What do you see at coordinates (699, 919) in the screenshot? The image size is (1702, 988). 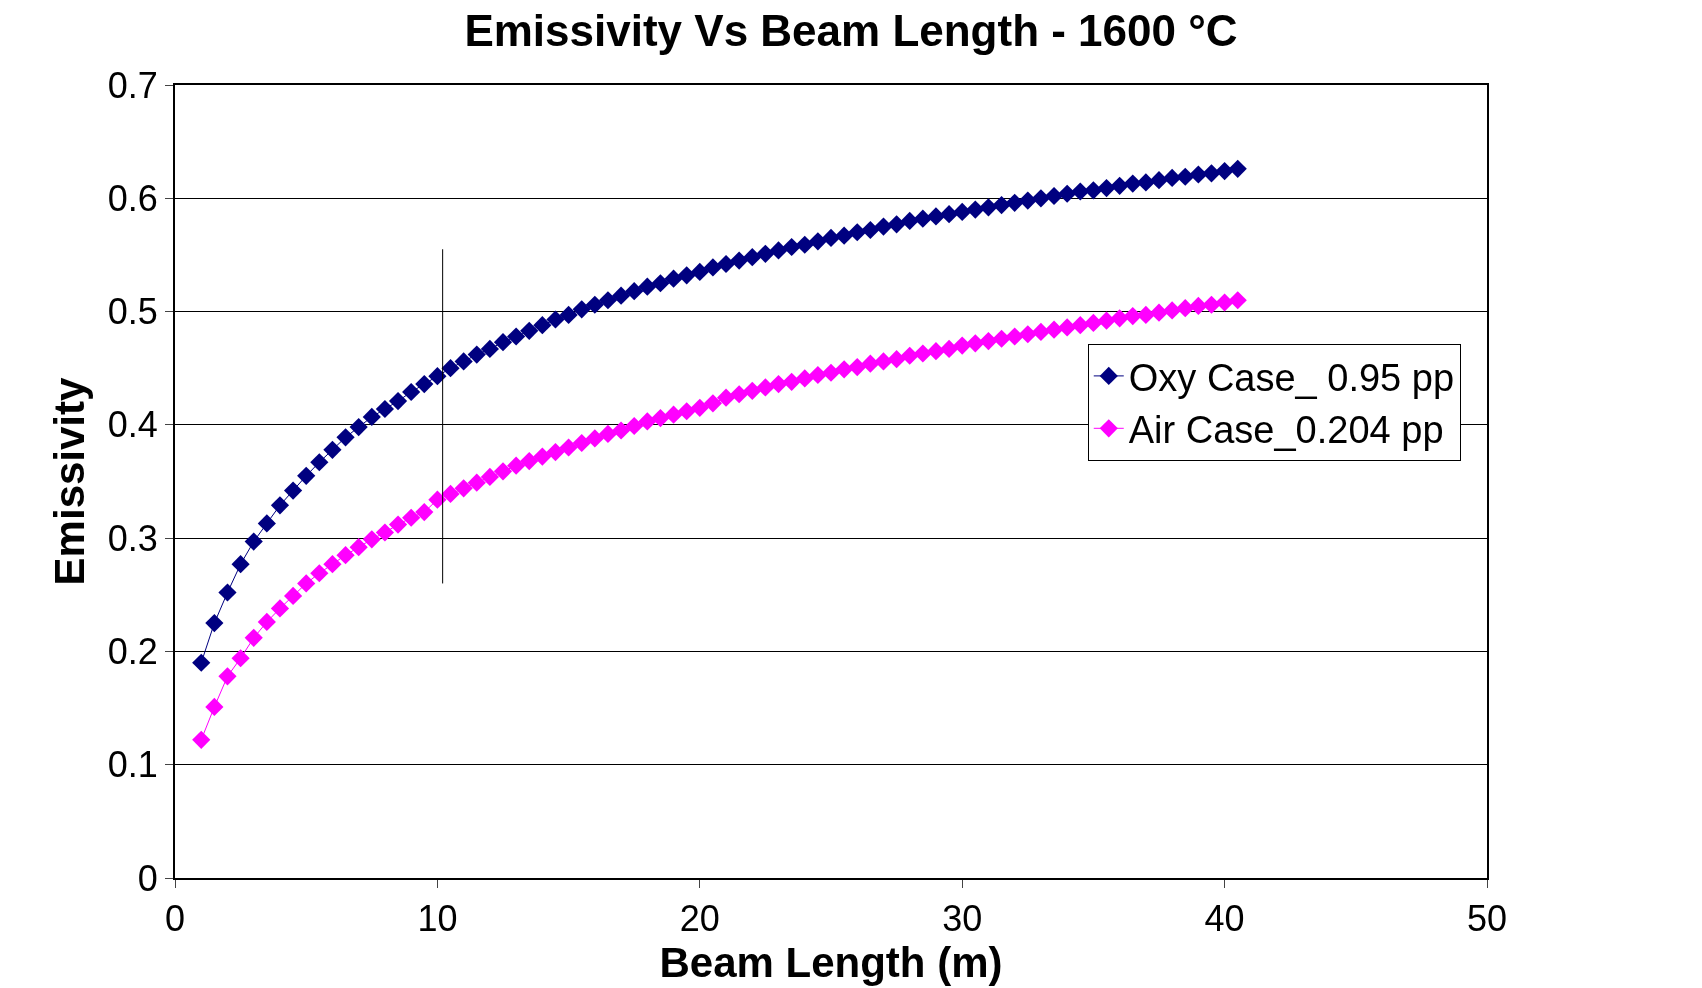 I see `x-tick-label: 20` at bounding box center [699, 919].